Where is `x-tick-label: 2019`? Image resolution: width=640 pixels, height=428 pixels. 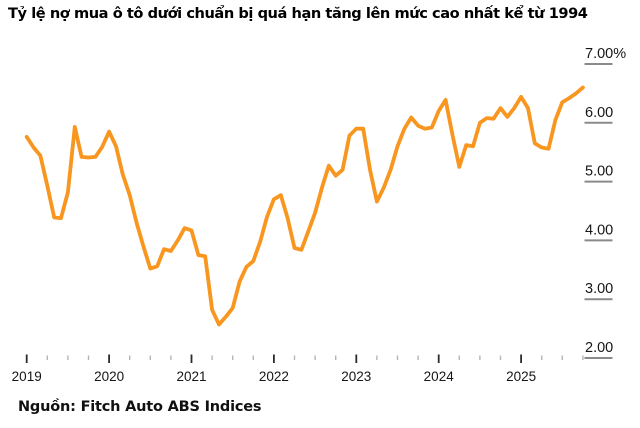 x-tick-label: 2019 is located at coordinates (27, 376).